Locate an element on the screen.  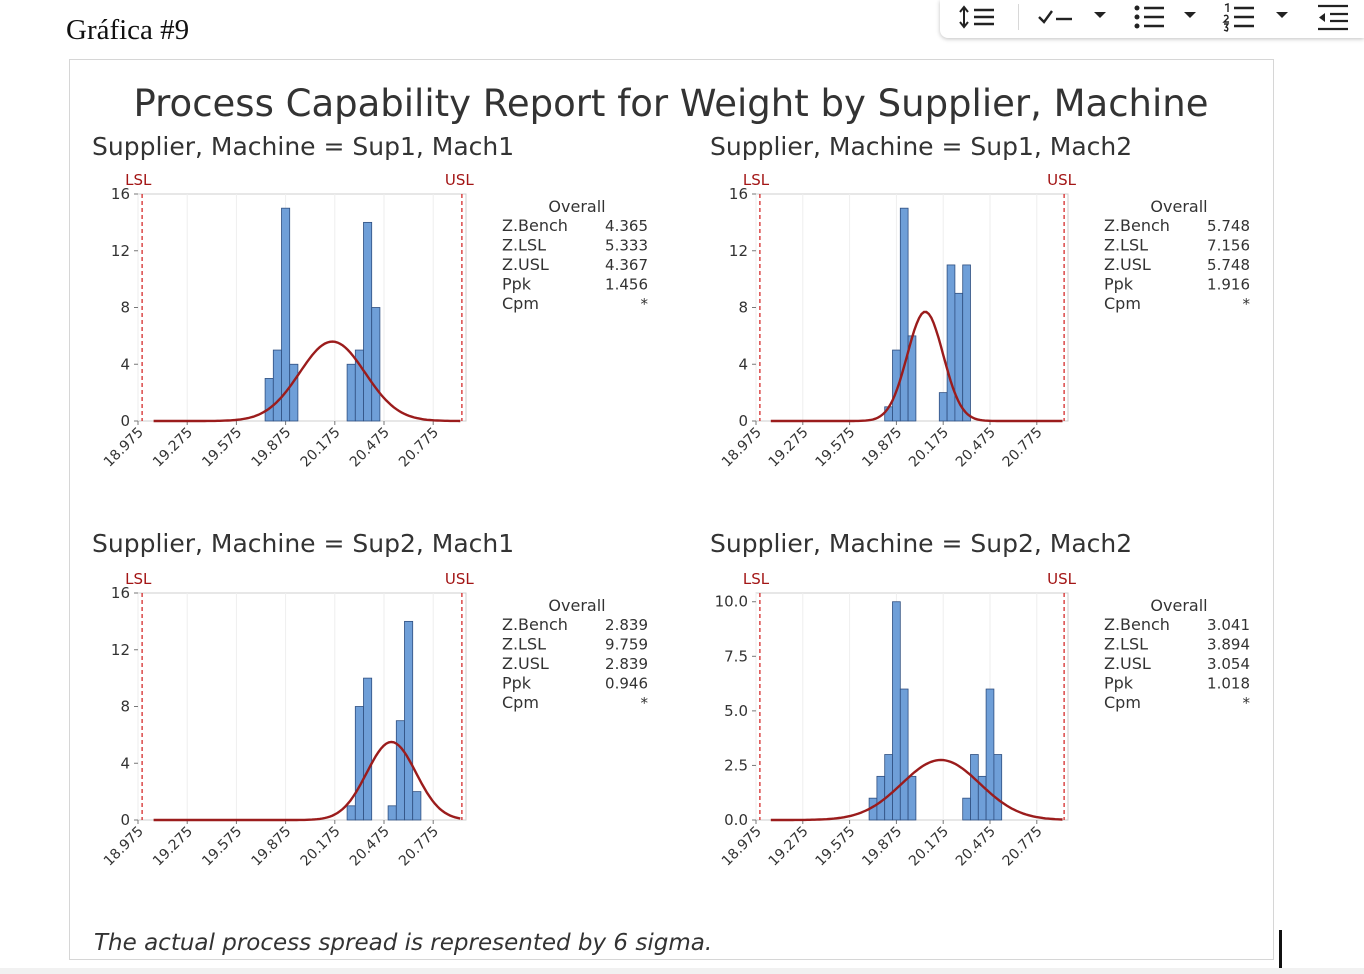
stat-label: Z.Bench is located at coordinates (535, 225).